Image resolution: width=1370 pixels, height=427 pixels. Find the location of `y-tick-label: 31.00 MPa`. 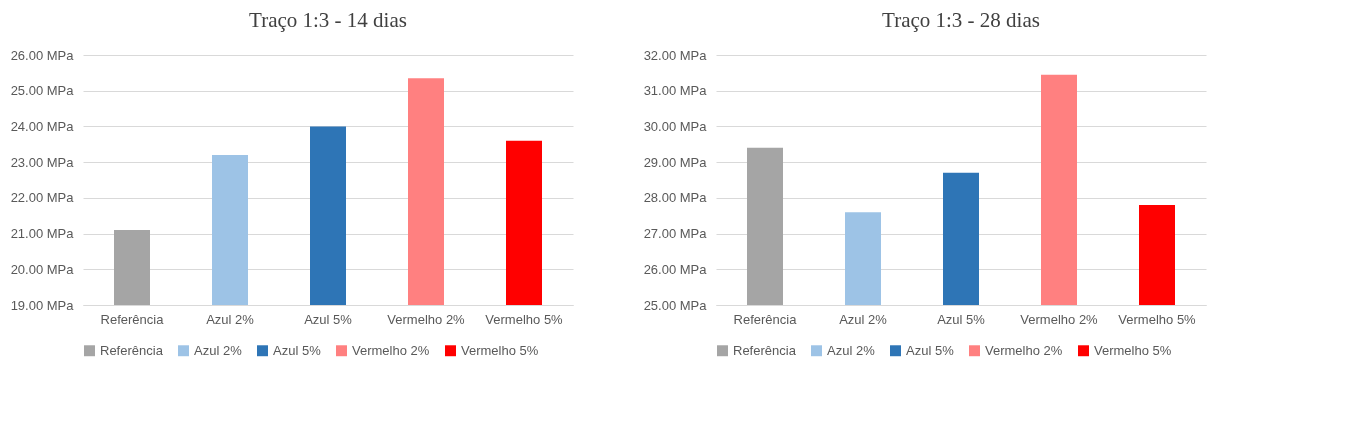

y-tick-label: 31.00 MPa is located at coordinates (675, 91).